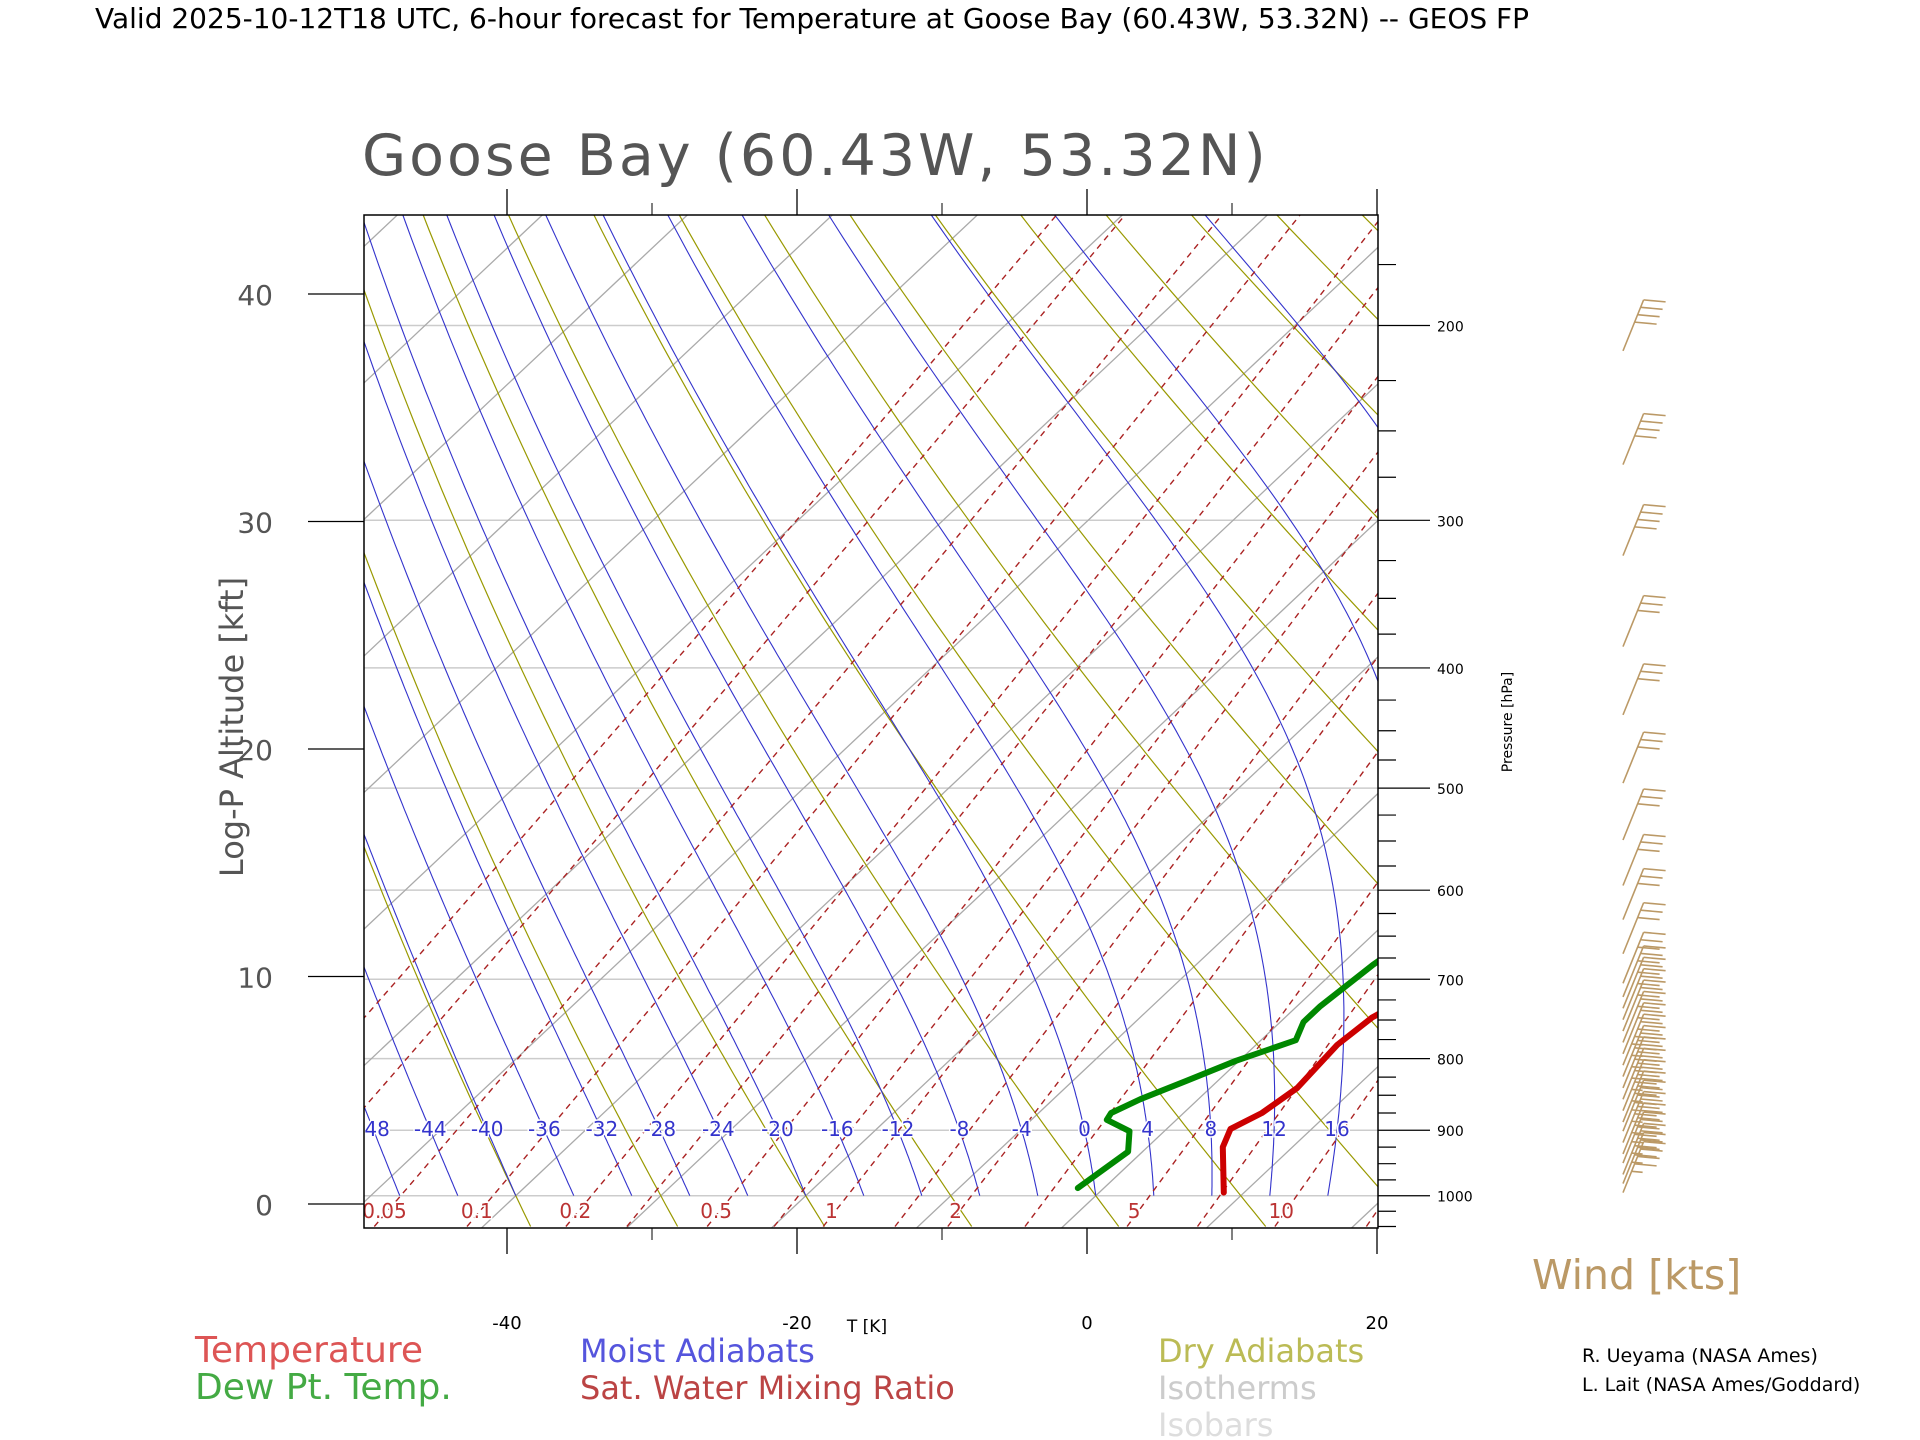  I want to click on pressure-tick-label: 500, so click(1450, 790).